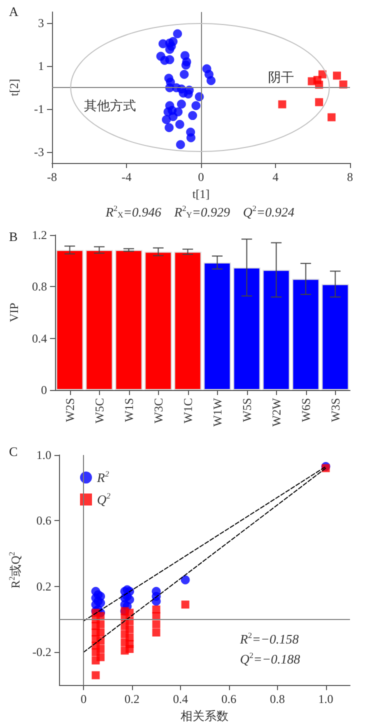  Describe the element at coordinates (99, 411) in the screenshot. I see `x-tick-label: W5C` at that location.